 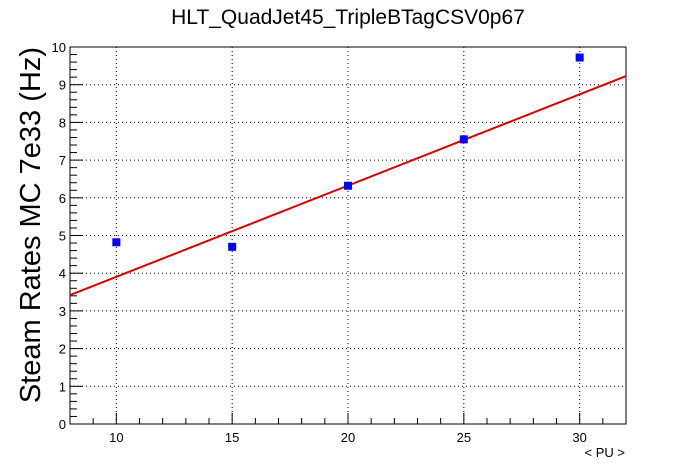 I want to click on y-tick-label: 10, so click(x=59, y=47).